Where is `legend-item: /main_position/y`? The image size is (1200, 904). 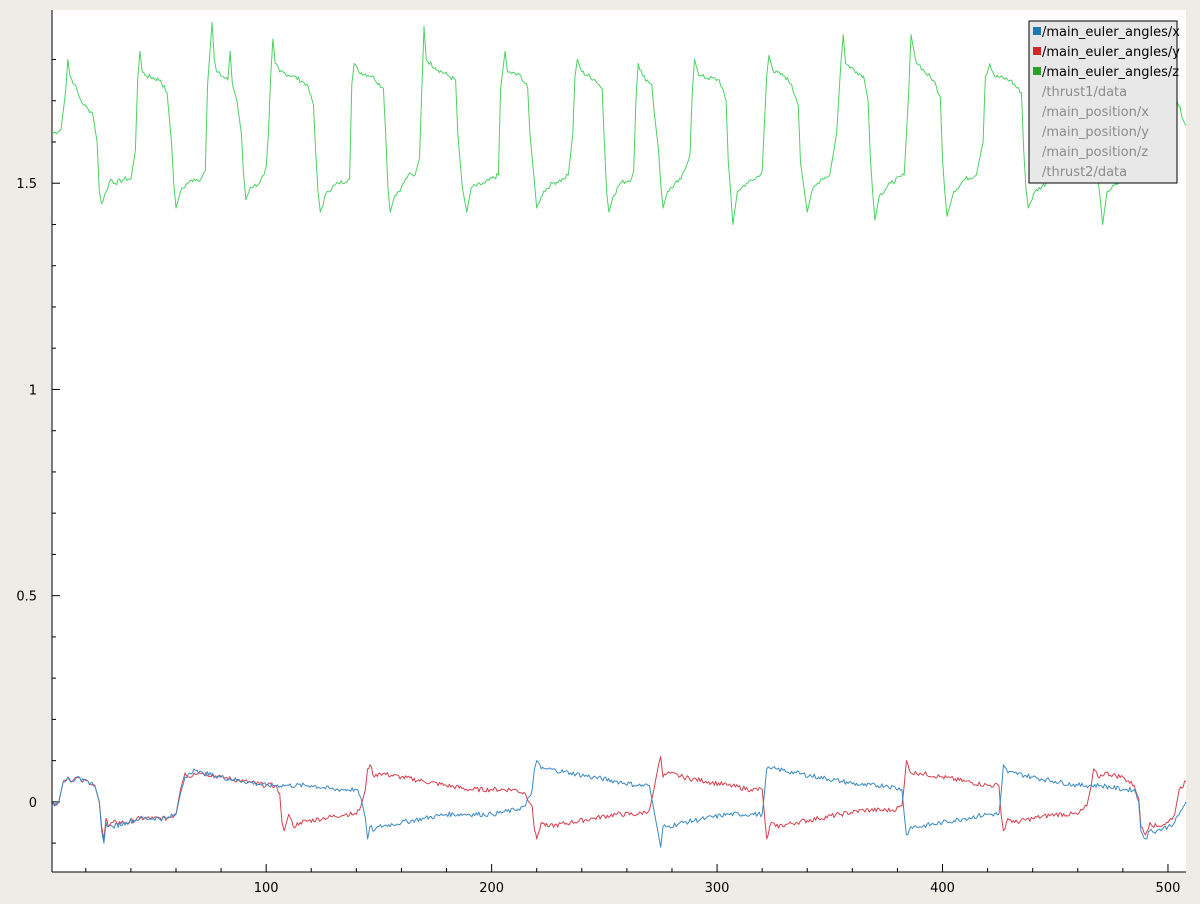 legend-item: /main_position/y is located at coordinates (1095, 132).